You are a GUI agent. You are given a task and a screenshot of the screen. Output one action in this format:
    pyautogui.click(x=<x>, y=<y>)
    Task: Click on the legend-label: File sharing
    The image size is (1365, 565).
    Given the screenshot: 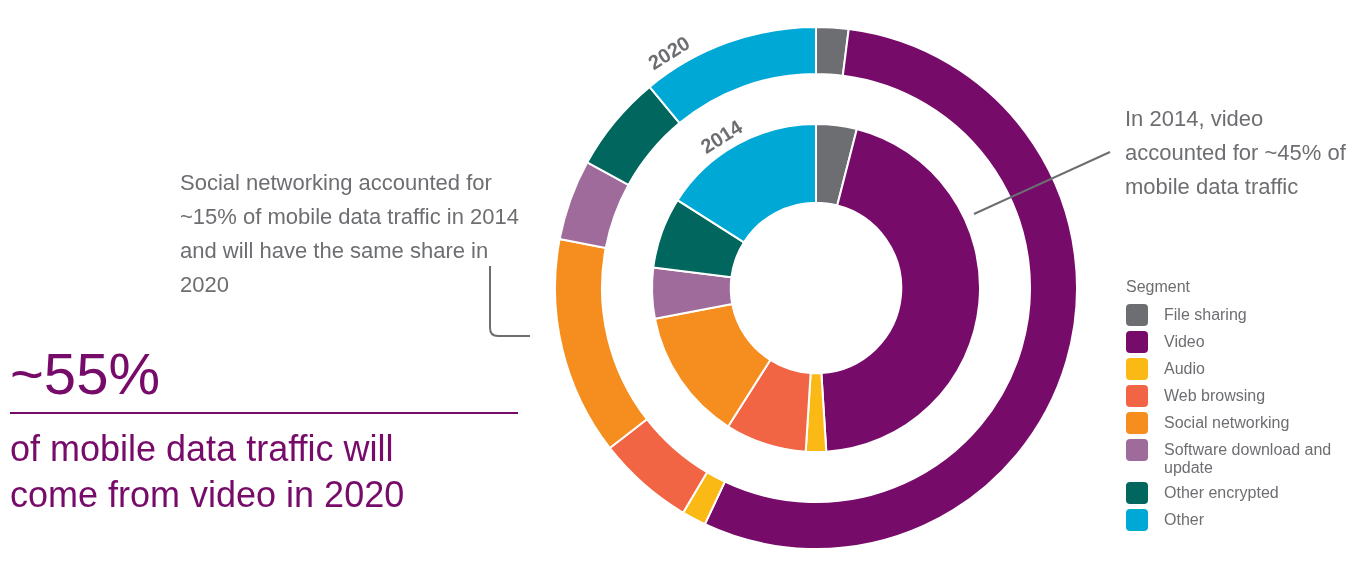 What is the action you would take?
    pyautogui.click(x=1206, y=314)
    